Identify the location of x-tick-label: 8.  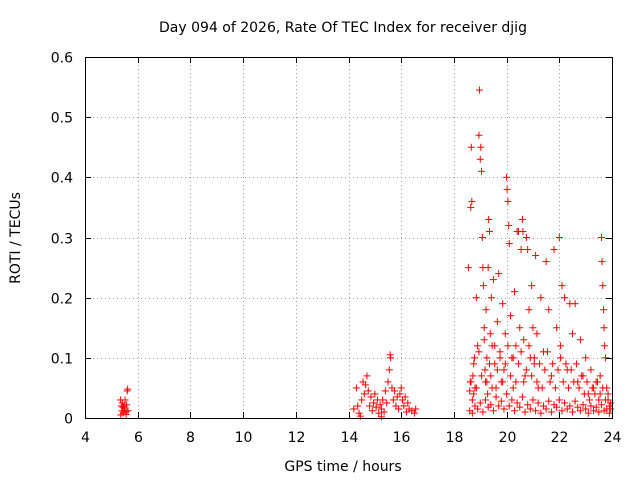
(190, 438).